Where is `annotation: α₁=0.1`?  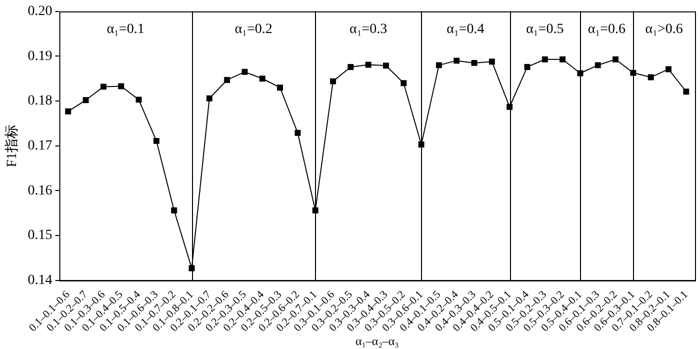 annotation: α₁=0.1 is located at coordinates (125, 30).